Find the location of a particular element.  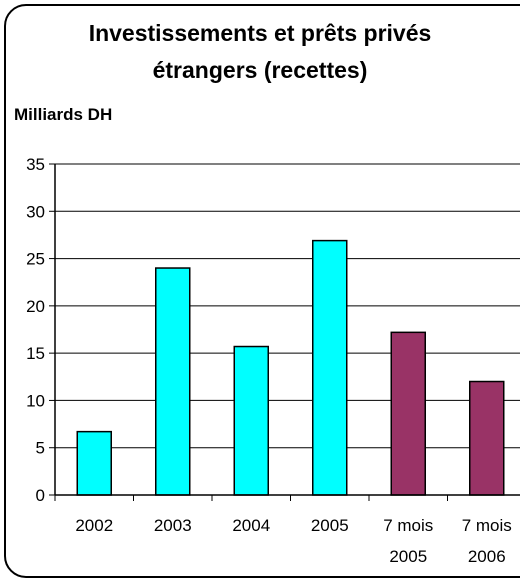

x-tick-label: 2006 is located at coordinates (487, 556).